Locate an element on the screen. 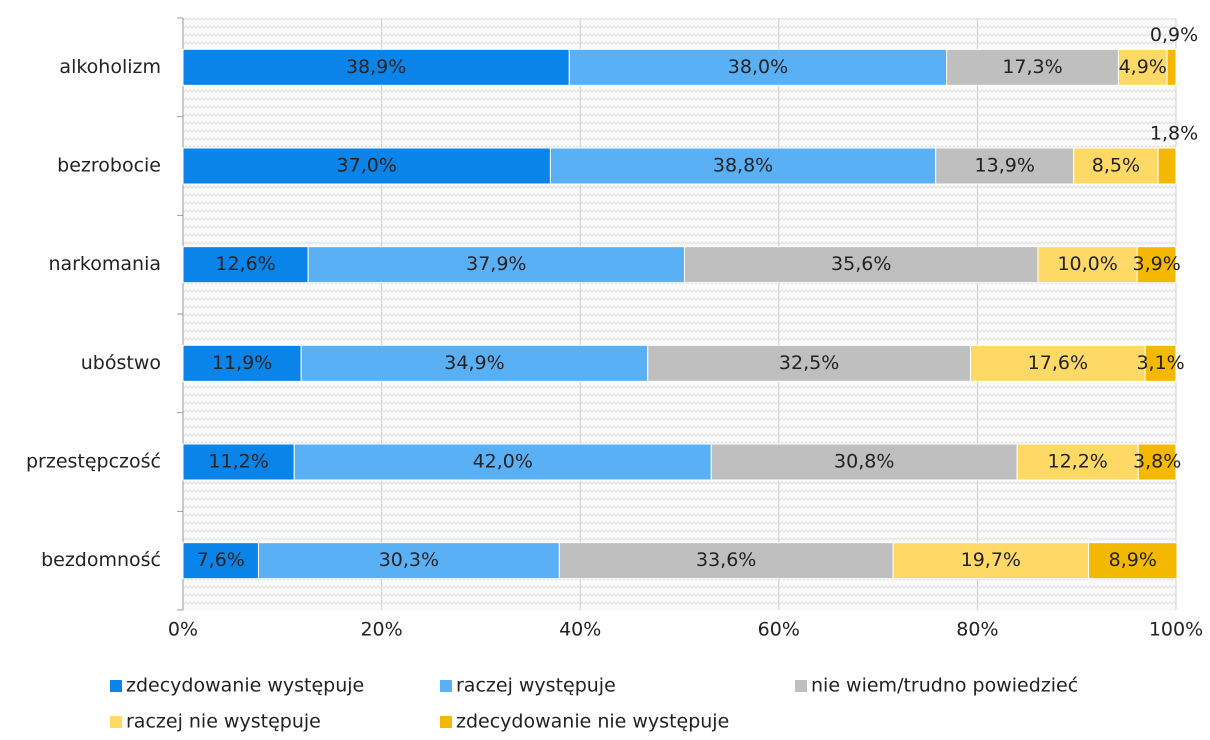 This screenshot has height=740, width=1210. data-label: 8,5% is located at coordinates (1116, 166).